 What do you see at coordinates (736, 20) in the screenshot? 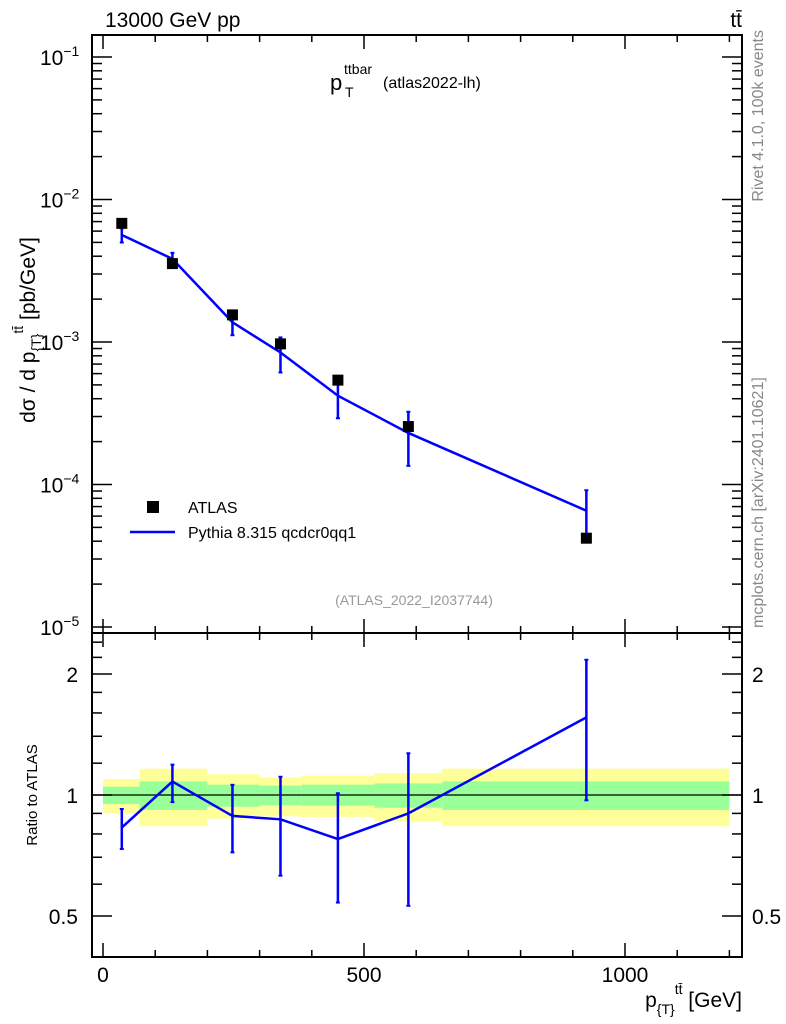
I see `header-process: tt̄` at bounding box center [736, 20].